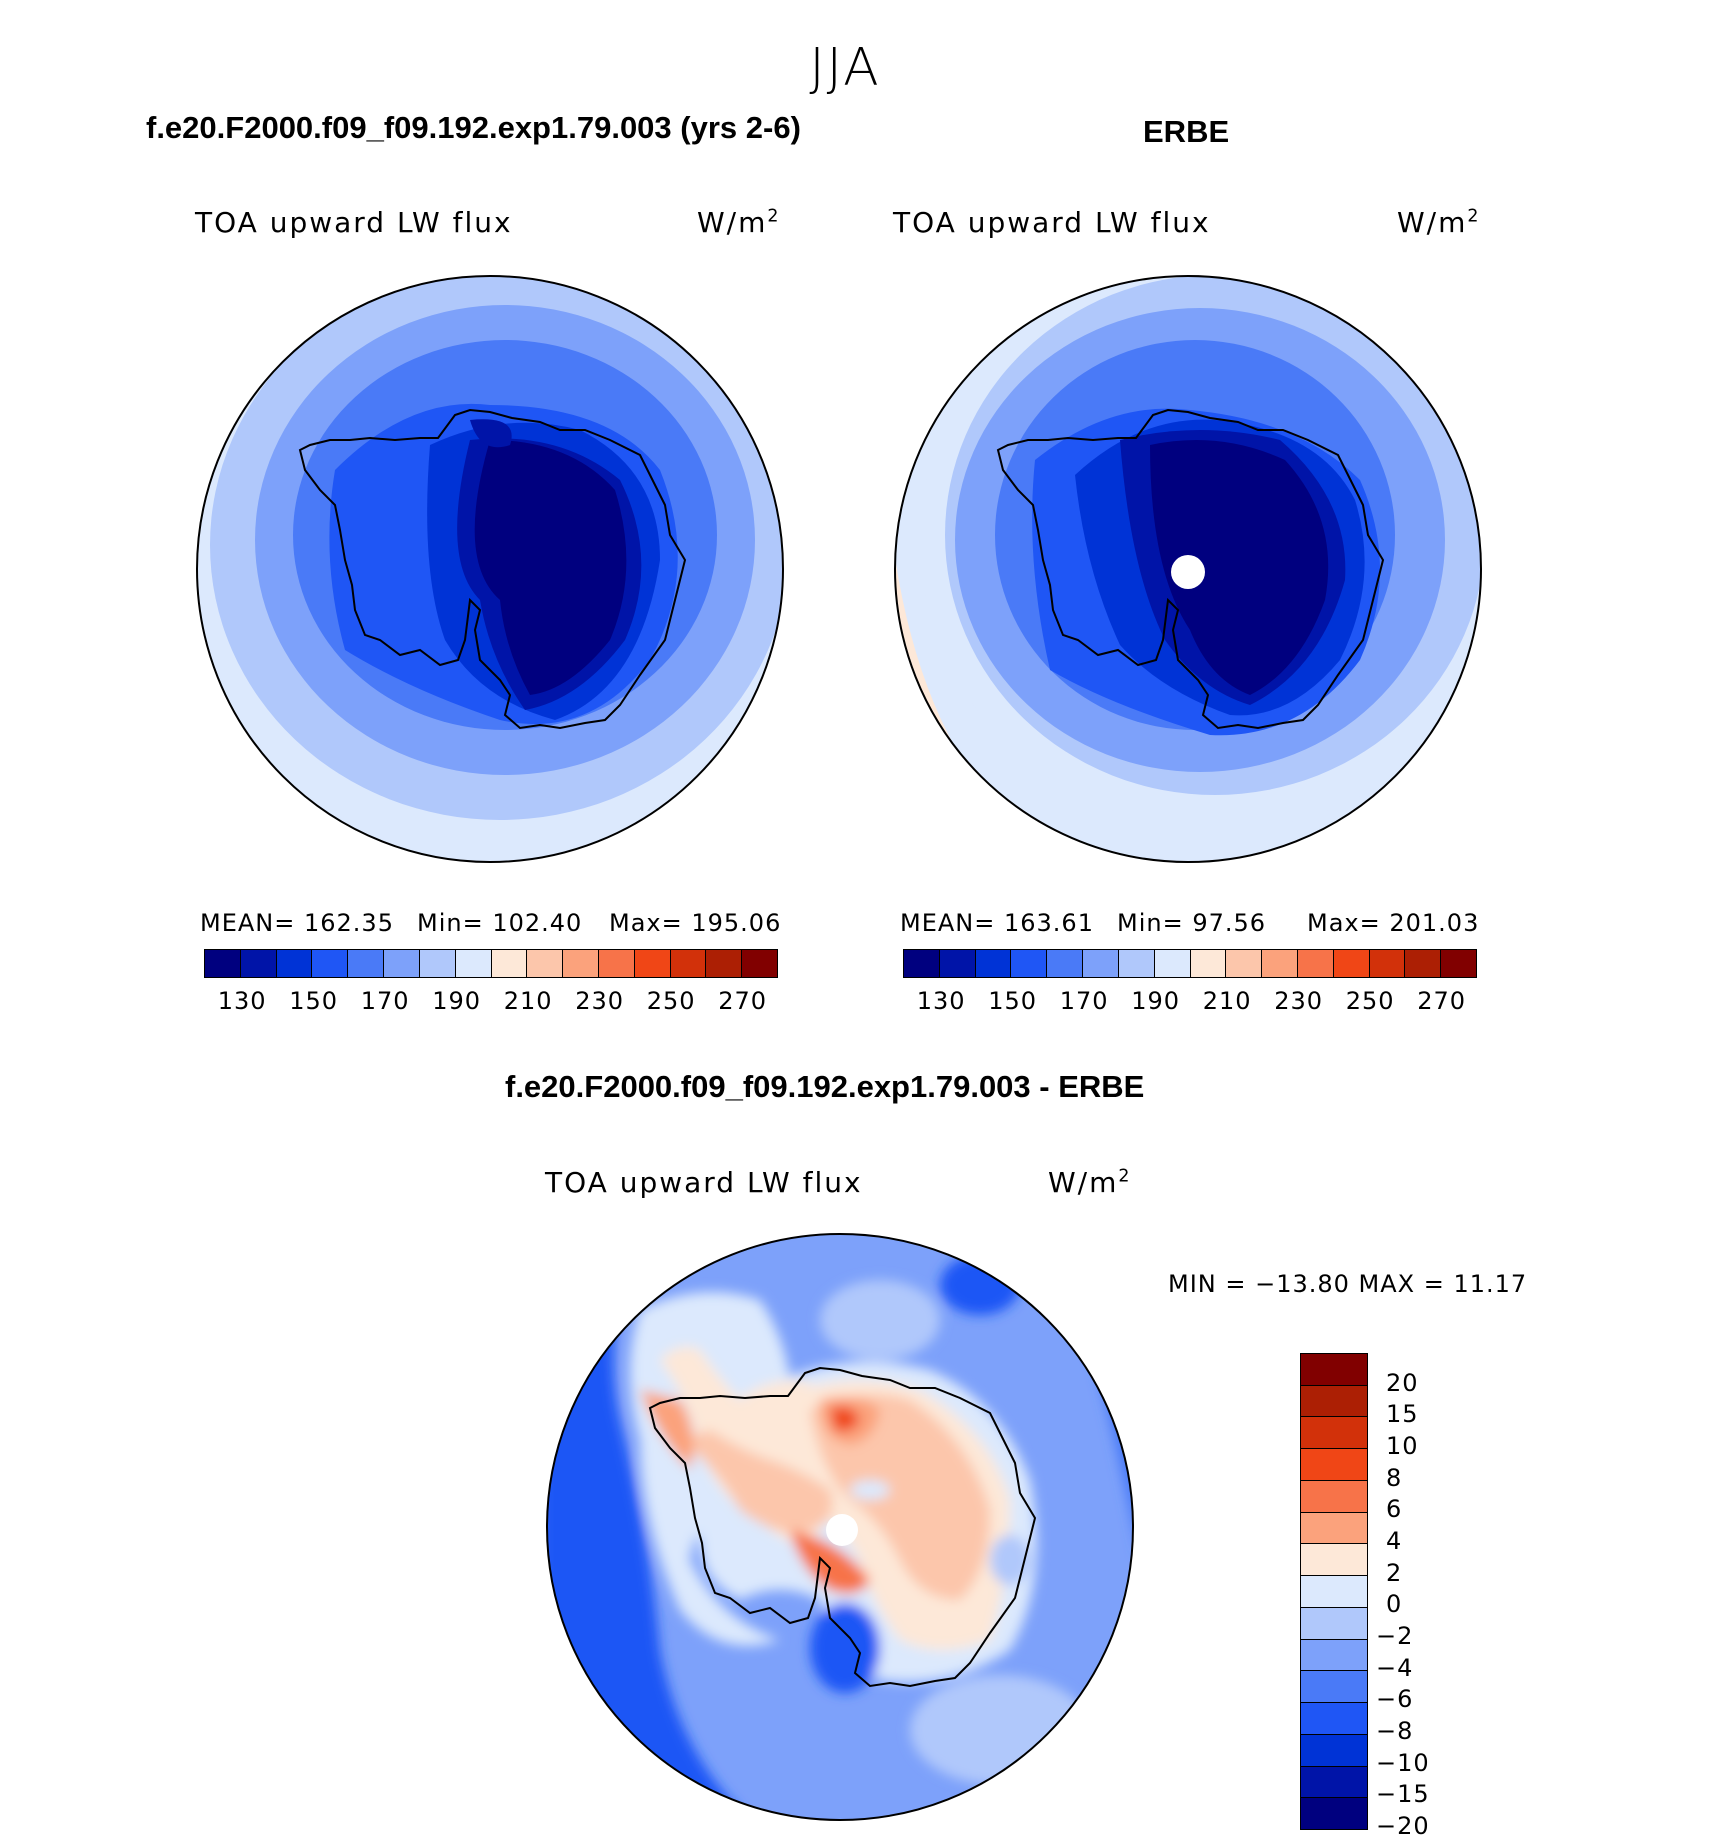 This screenshot has height=1840, width=1710. Describe the element at coordinates (1395, 1731) in the screenshot. I see `diff-colorbar-tick-label: −8` at that location.